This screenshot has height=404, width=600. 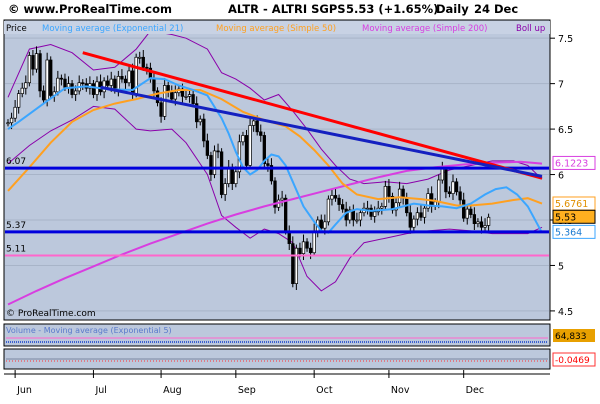 What do you see at coordinates (571, 204) in the screenshot?
I see `value-tag-text-sma50: 5.6761` at bounding box center [571, 204].